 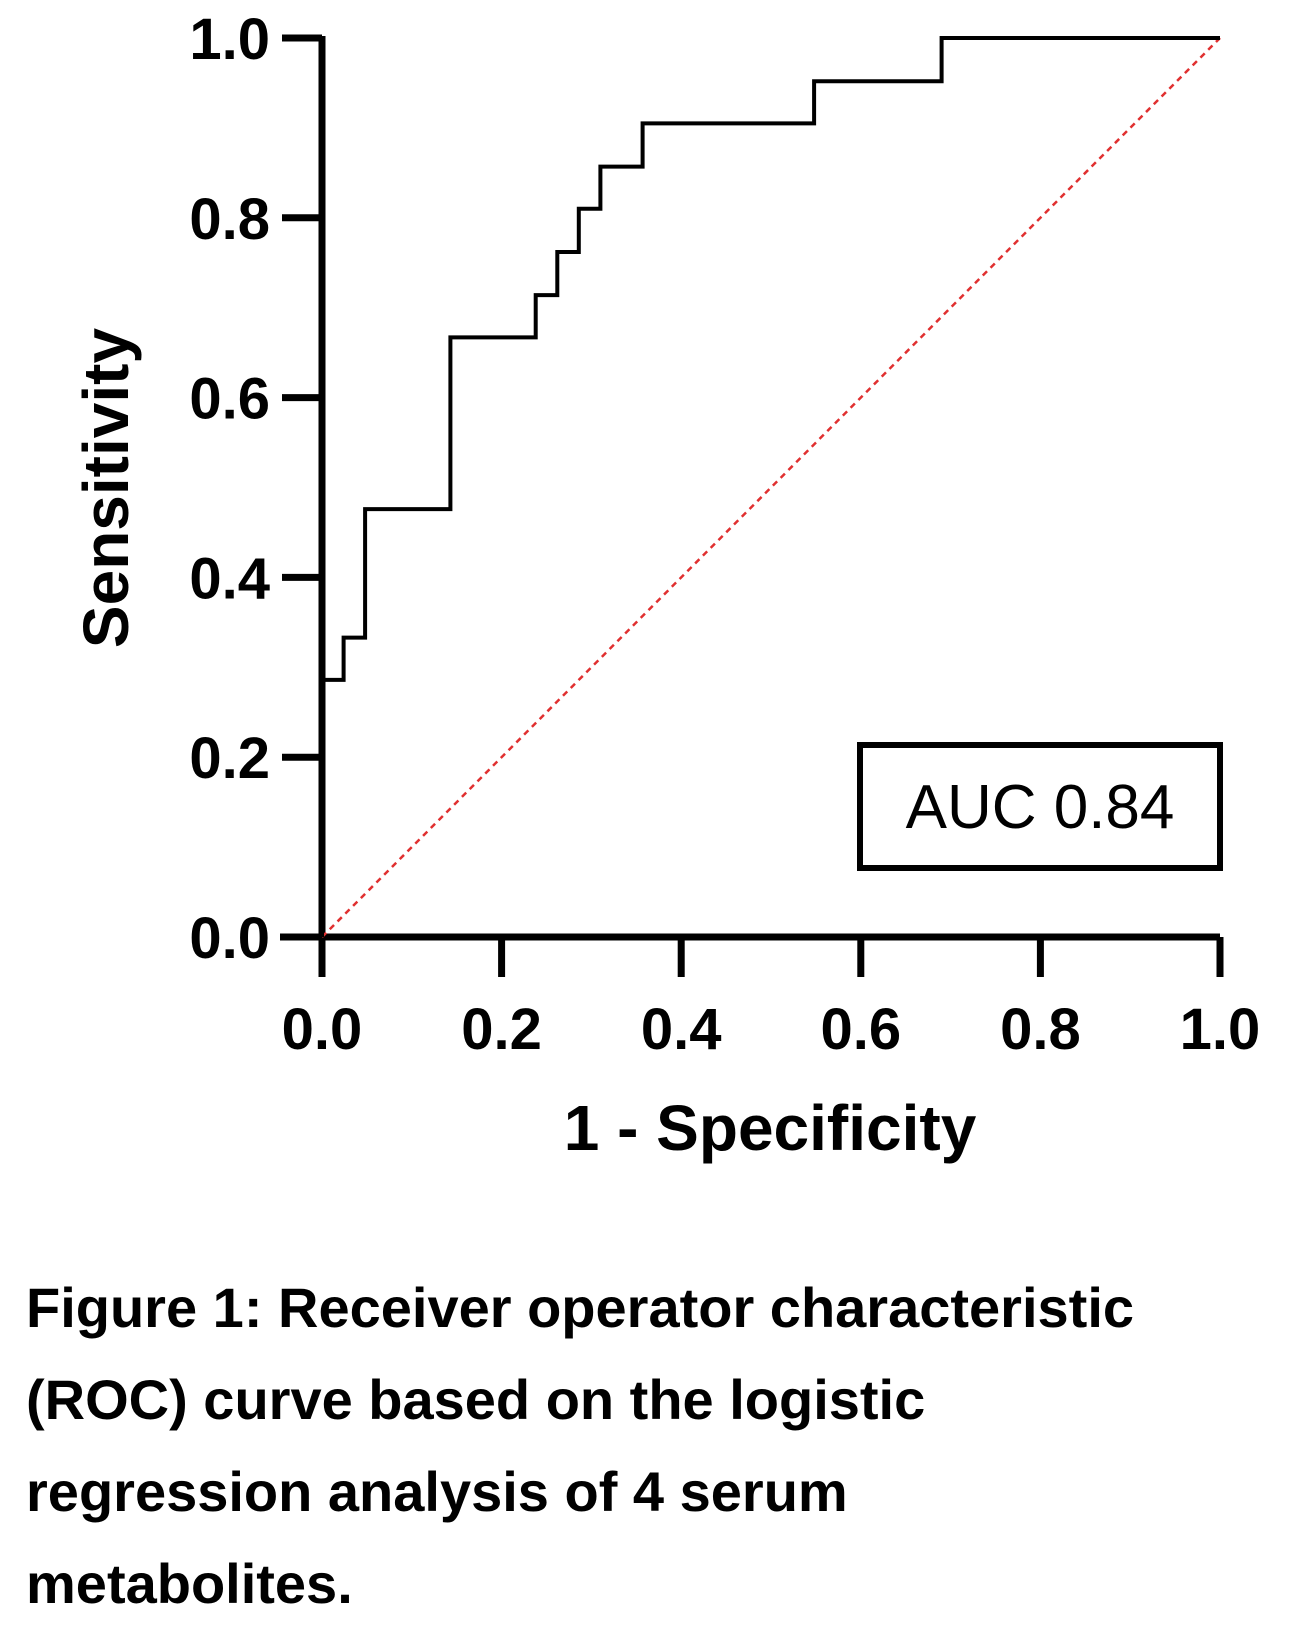 I want to click on x-tick-label: 1.0, so click(x=1220, y=1029).